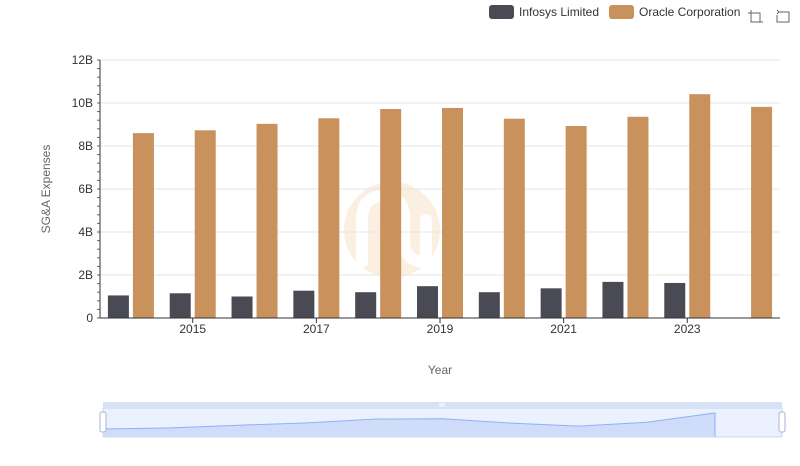 The height and width of the screenshot is (466, 800). I want to click on data-zoom-selected-range, so click(442, 422).